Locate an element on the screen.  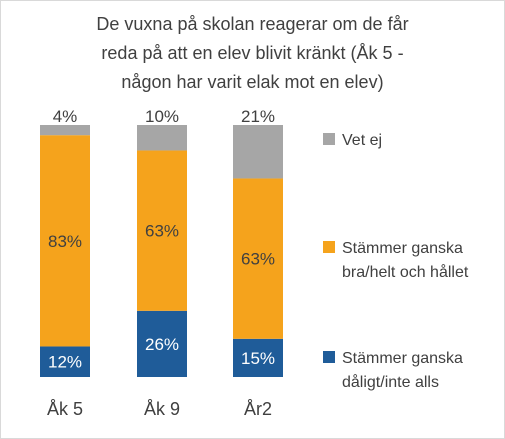
data-label-2-1: 83% is located at coordinates (65, 241).